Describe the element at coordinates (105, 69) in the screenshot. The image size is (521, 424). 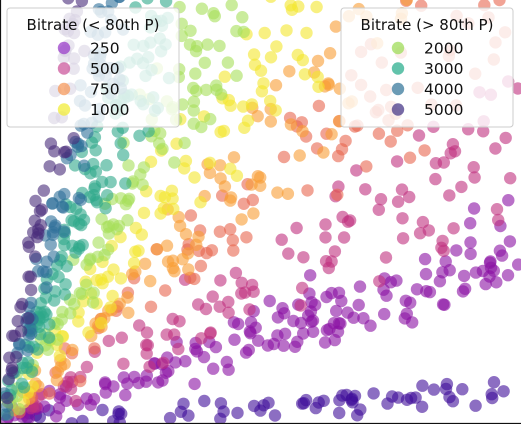
I see `legend-low-bitrate-label-500: 500` at that location.